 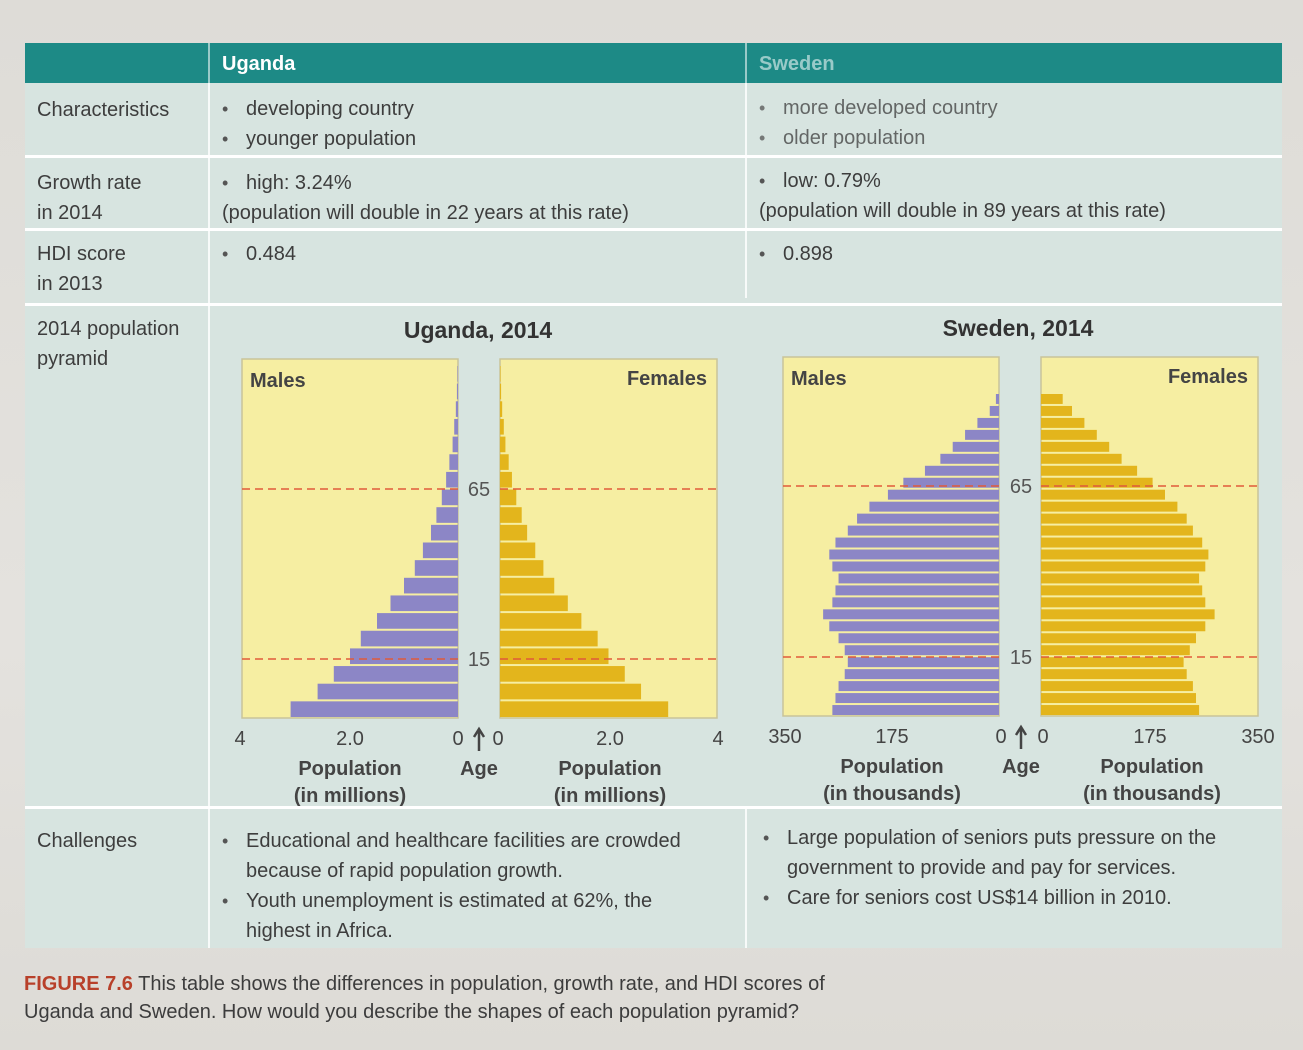 What do you see at coordinates (425, 183) in the screenshot?
I see `list-item: high: 3.24%` at bounding box center [425, 183].